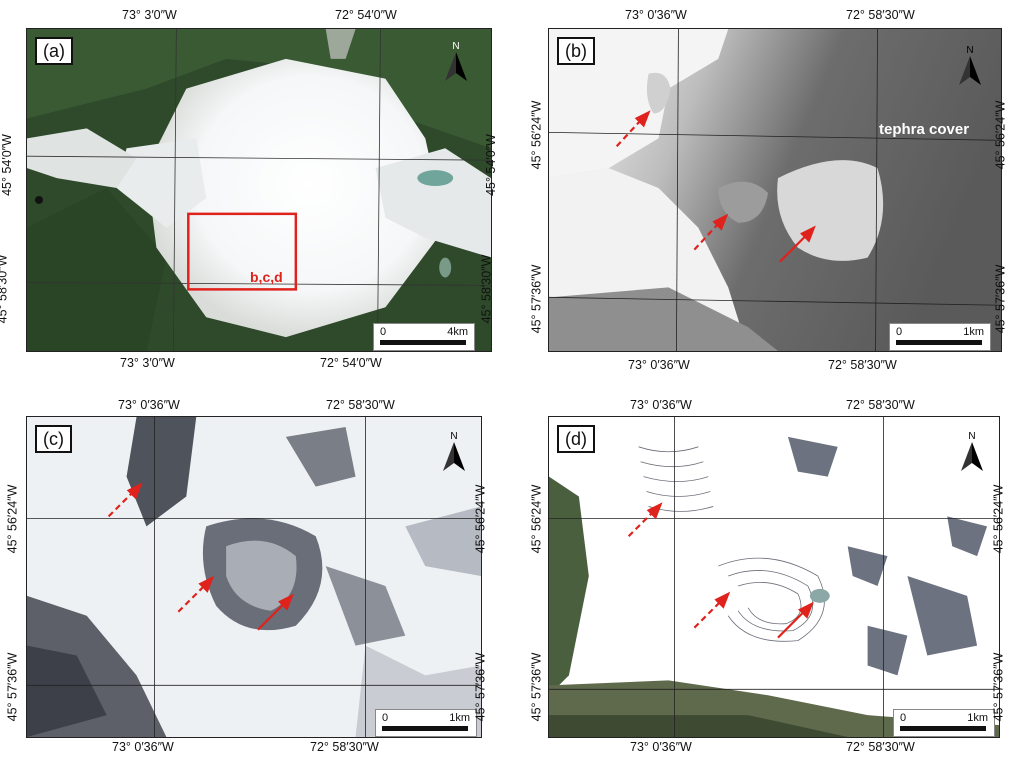 The image size is (1014, 758). I want to click on panel-c-lat-bottom-left: 45° 57′36″W, so click(12, 687).